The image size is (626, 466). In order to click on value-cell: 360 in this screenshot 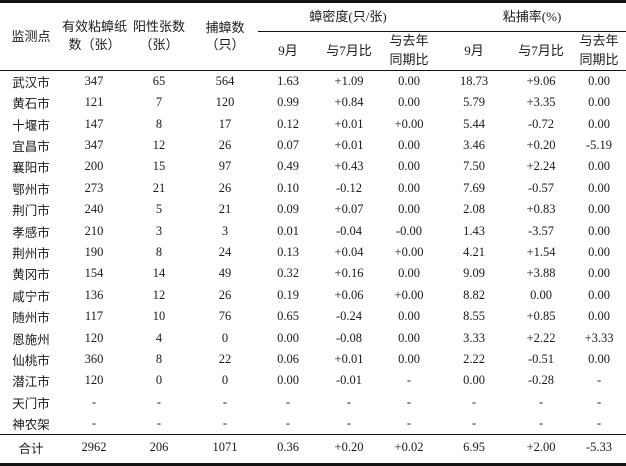, I will do `click(94, 358)`.